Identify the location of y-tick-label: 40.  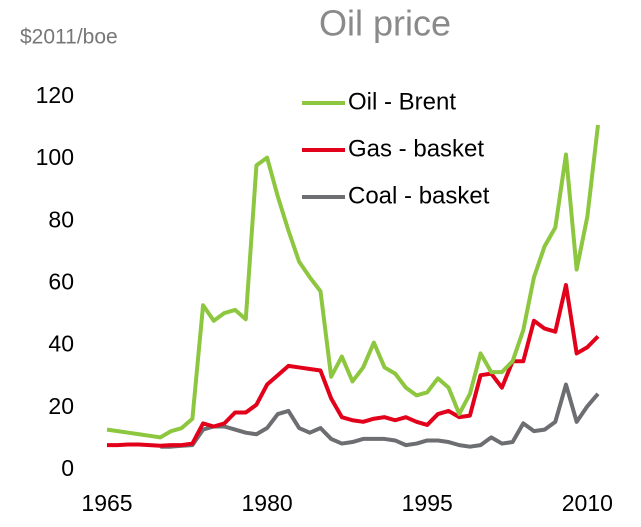
(61, 344).